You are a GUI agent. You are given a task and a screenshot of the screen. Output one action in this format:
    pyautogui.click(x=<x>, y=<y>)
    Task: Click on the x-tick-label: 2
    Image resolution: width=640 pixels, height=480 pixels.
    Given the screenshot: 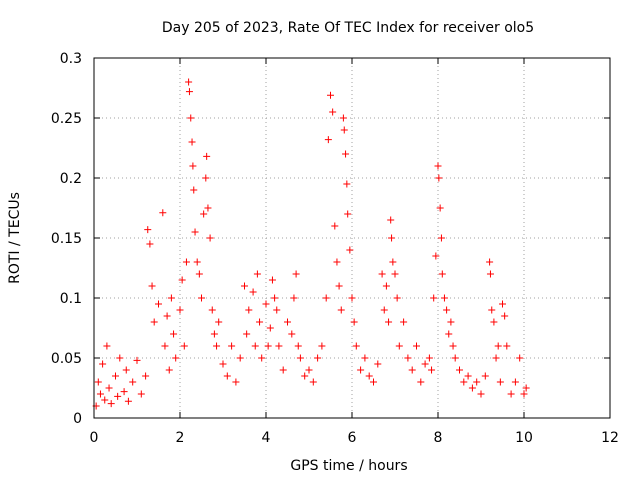 What is the action you would take?
    pyautogui.click(x=180, y=438)
    